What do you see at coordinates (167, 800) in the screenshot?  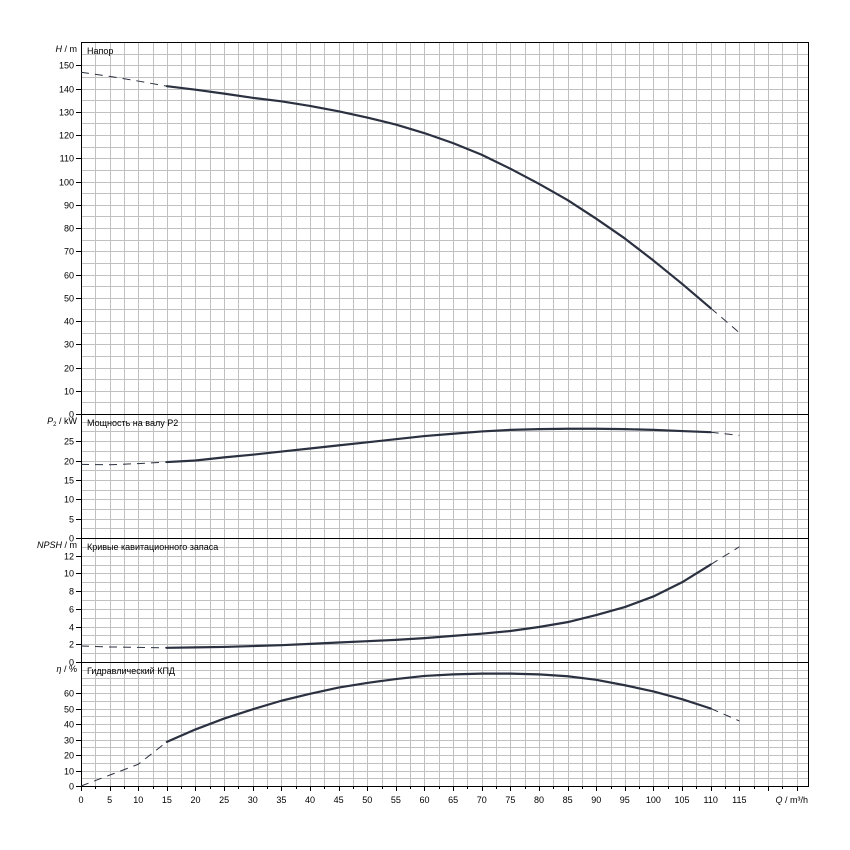 I see `x-tick-label: 15` at bounding box center [167, 800].